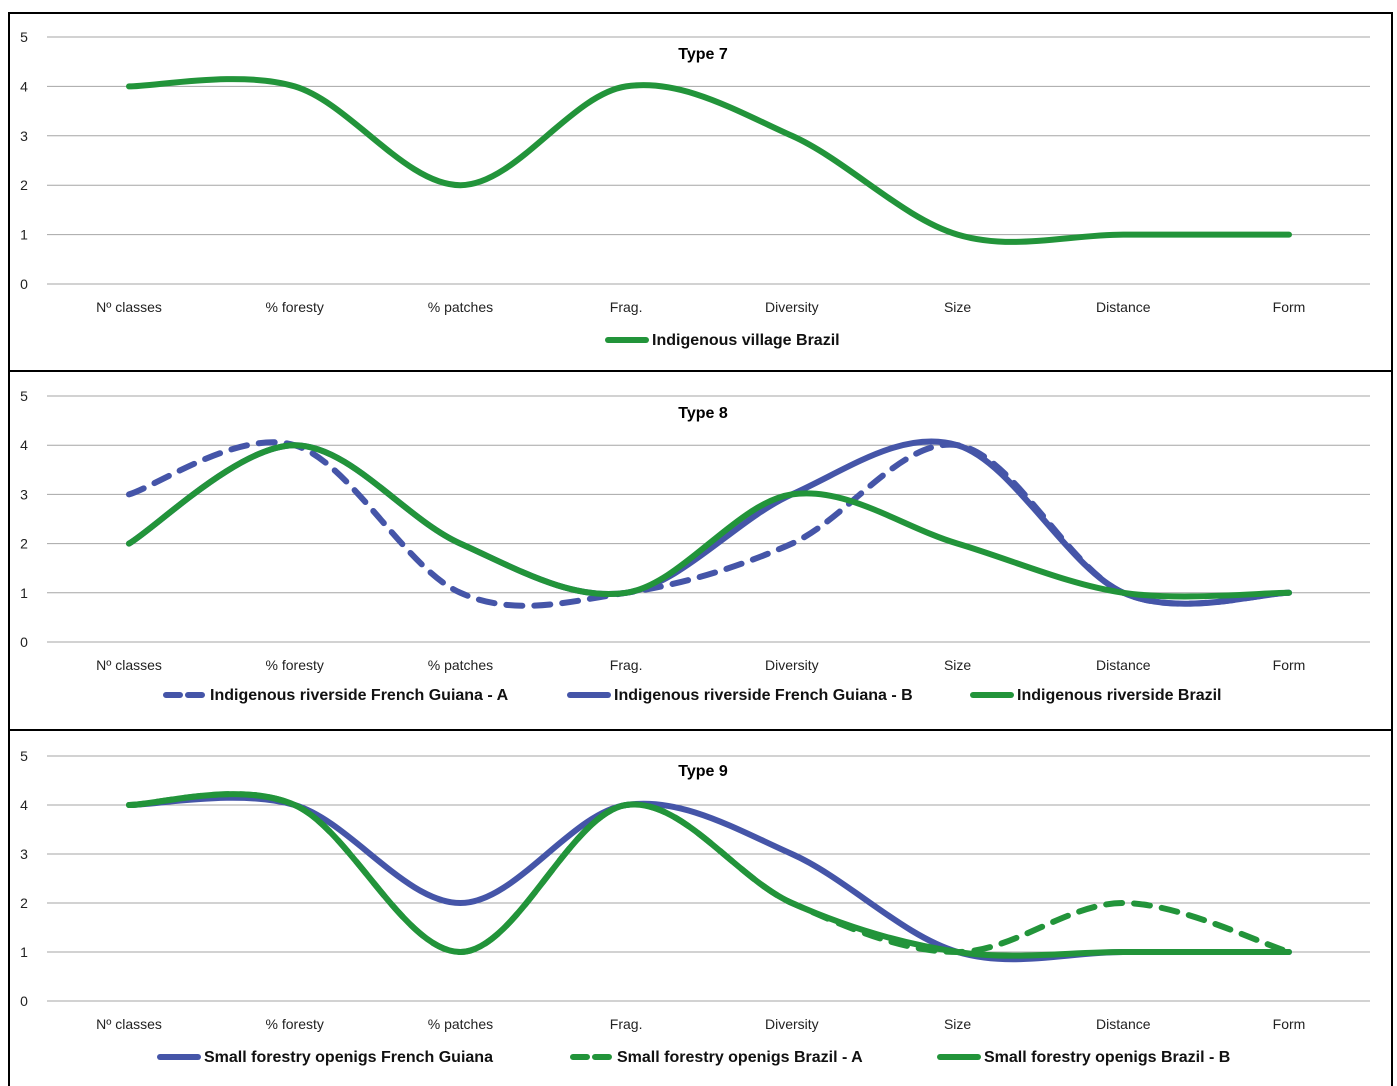 This screenshot has height=1086, width=1397. I want to click on legend-label: Indigenous village Brazil, so click(746, 340).